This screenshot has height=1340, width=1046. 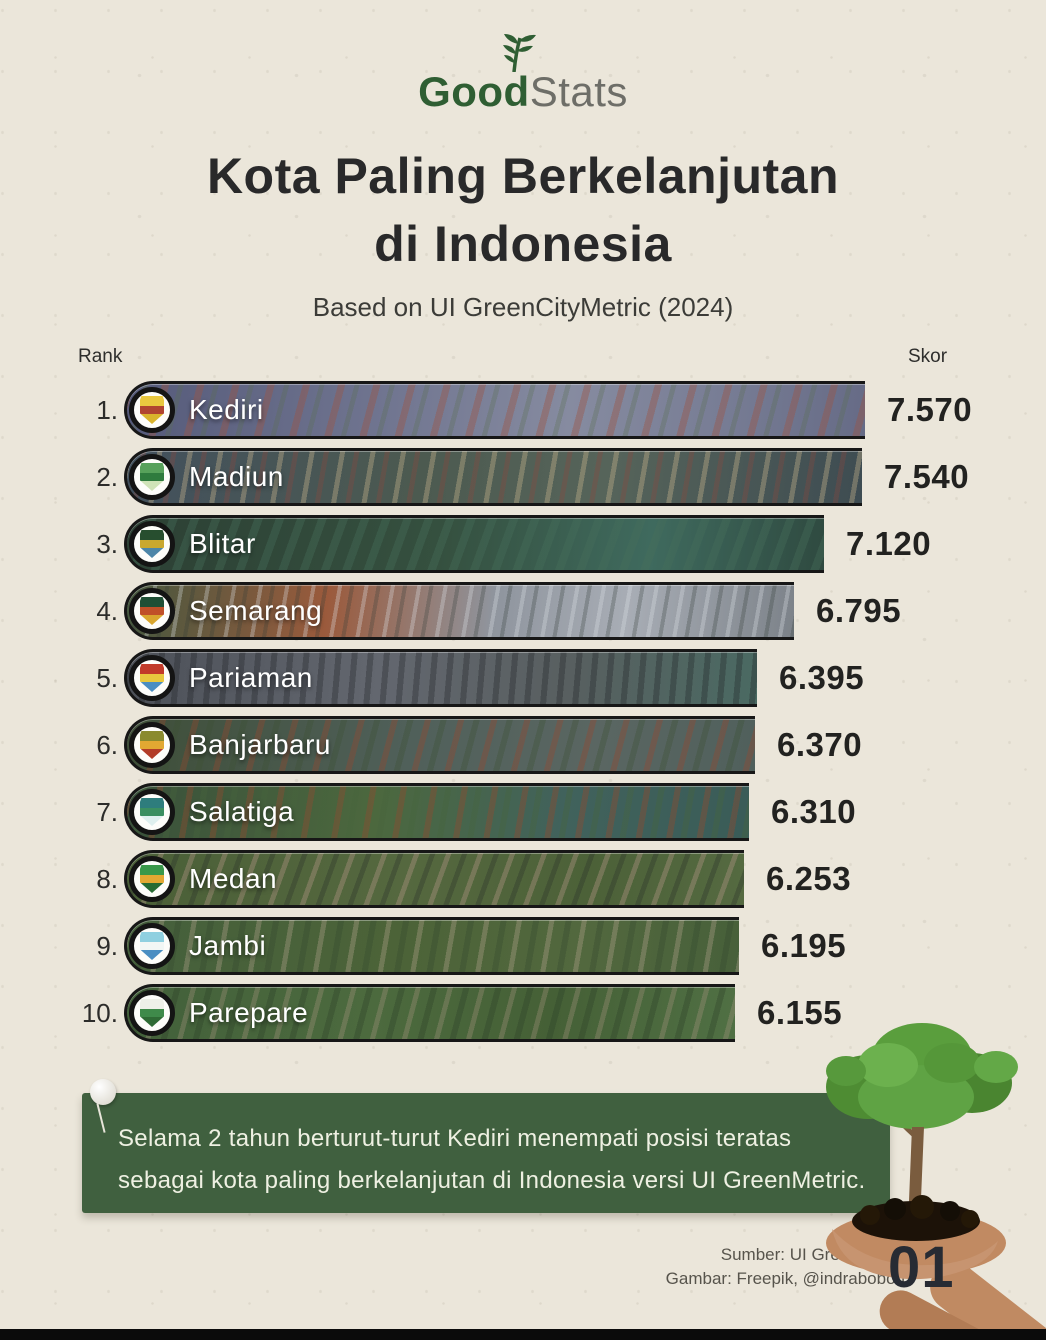 I want to click on tree-foliage, so click(x=922, y=1076).